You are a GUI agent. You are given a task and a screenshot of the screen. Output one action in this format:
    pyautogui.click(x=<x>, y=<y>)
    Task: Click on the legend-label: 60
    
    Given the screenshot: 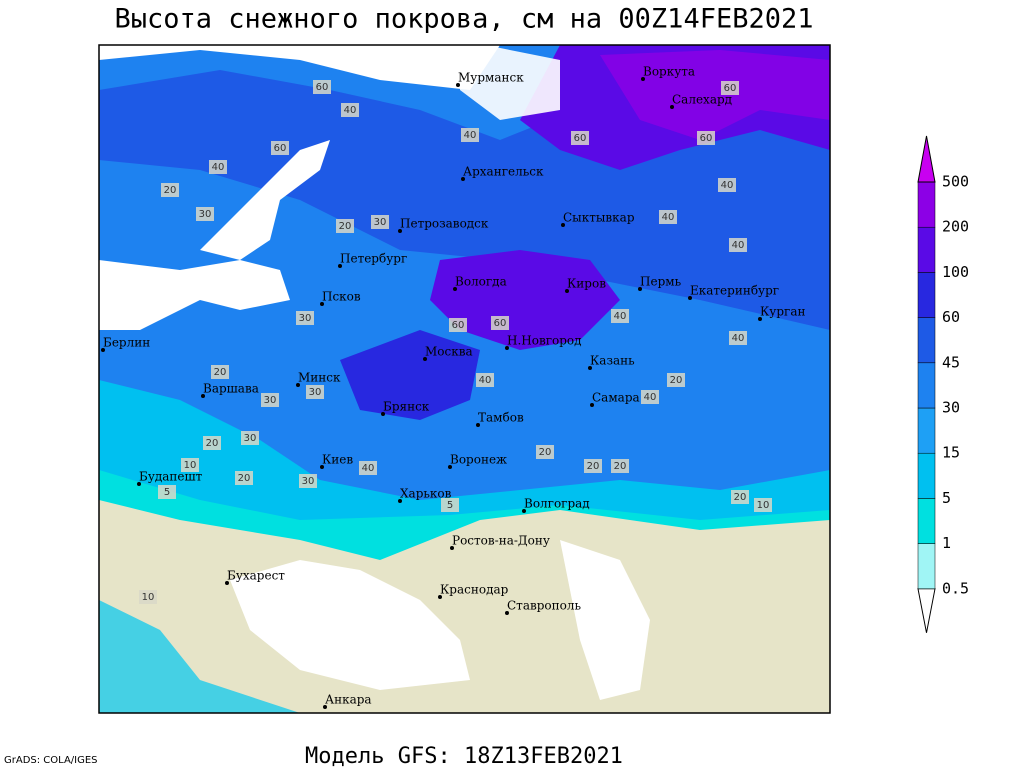 What is the action you would take?
    pyautogui.click(x=951, y=317)
    